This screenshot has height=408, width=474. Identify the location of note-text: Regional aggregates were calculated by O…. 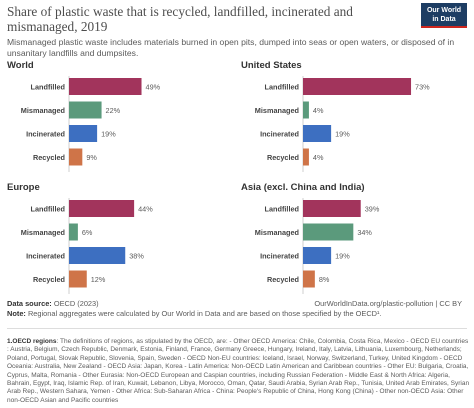
(204, 313).